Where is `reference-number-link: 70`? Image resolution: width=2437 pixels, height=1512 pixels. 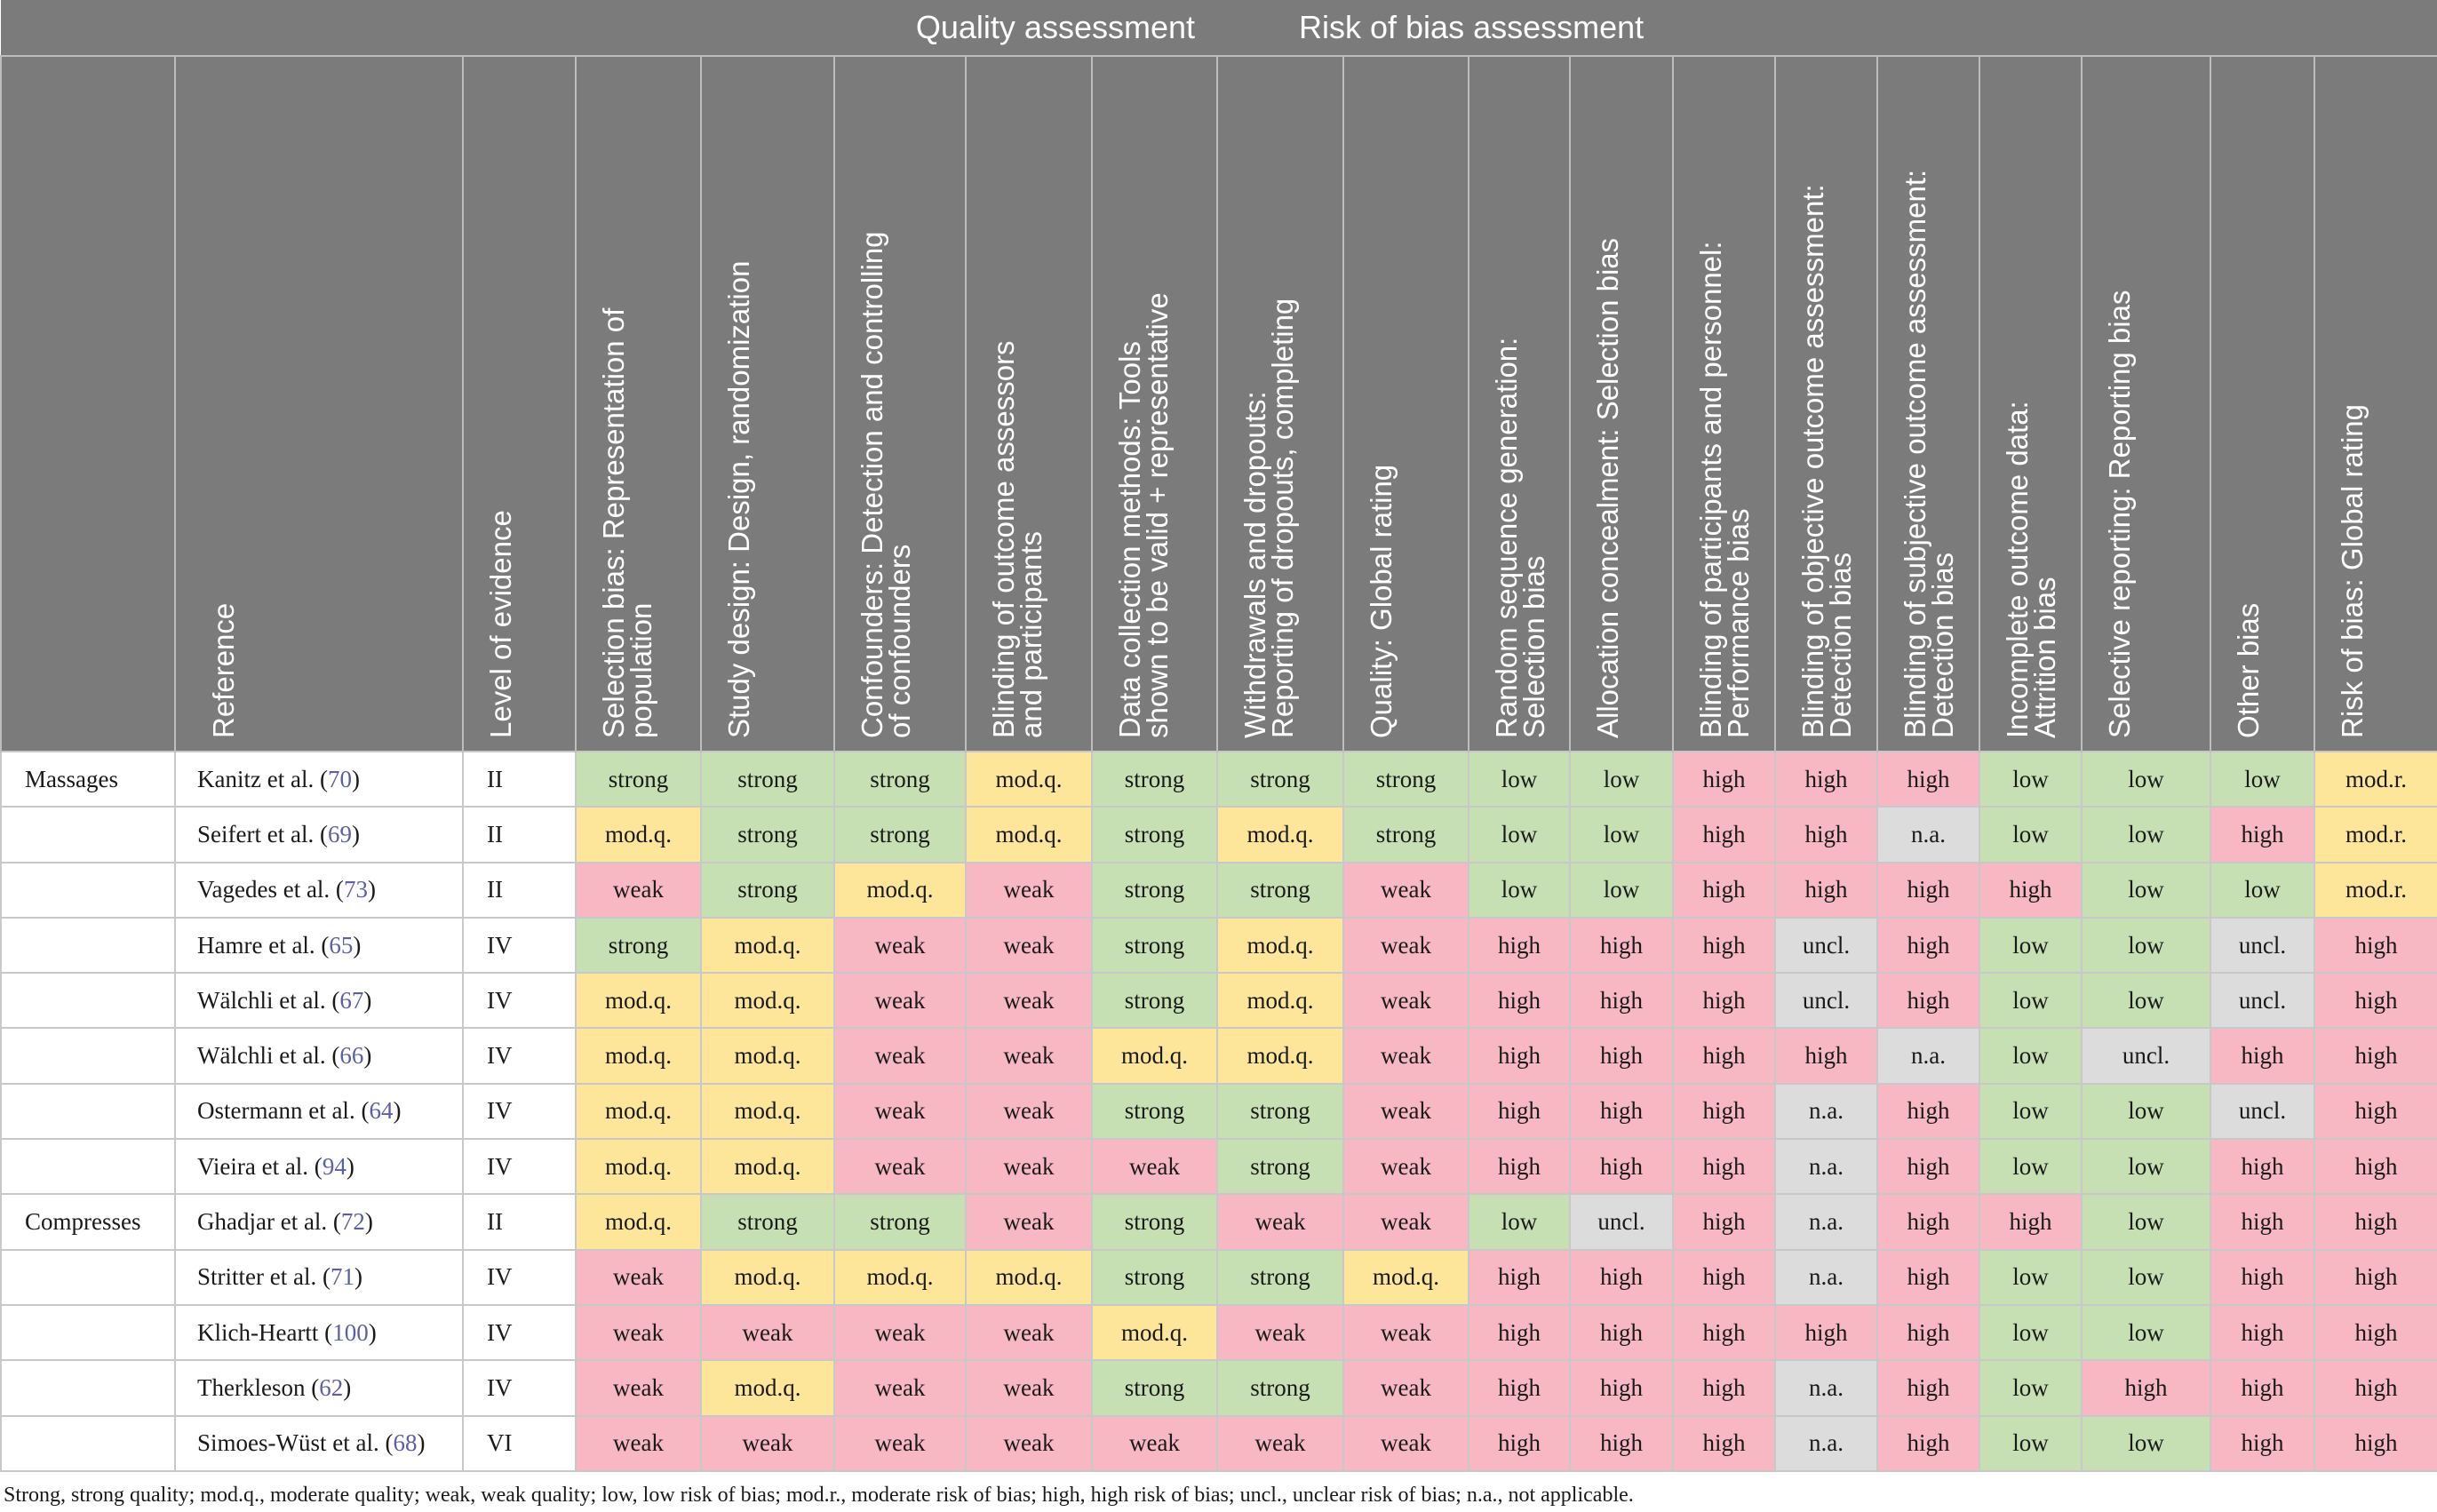 reference-number-link: 70 is located at coordinates (340, 778).